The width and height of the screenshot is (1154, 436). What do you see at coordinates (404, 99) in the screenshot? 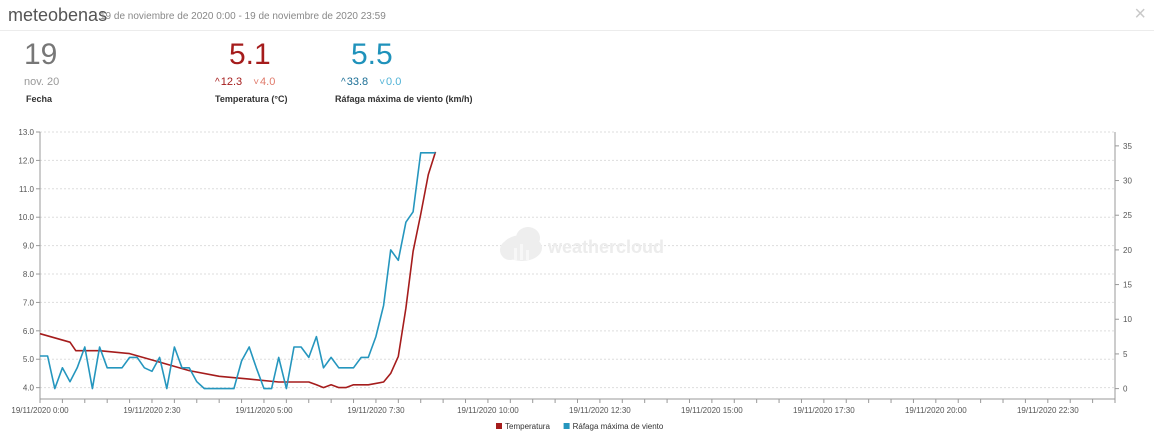
I see `viento-label: Ráfaga máxima de viento (km/h)` at bounding box center [404, 99].